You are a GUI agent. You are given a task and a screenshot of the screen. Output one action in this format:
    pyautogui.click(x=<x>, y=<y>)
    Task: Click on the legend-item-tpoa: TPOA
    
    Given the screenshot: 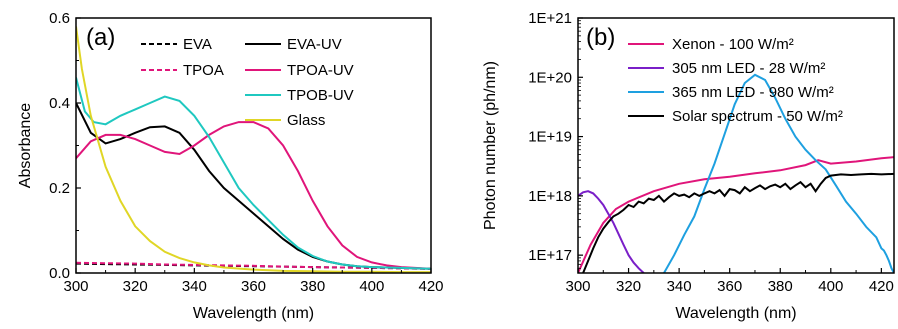 What is the action you would take?
    pyautogui.click(x=182, y=70)
    